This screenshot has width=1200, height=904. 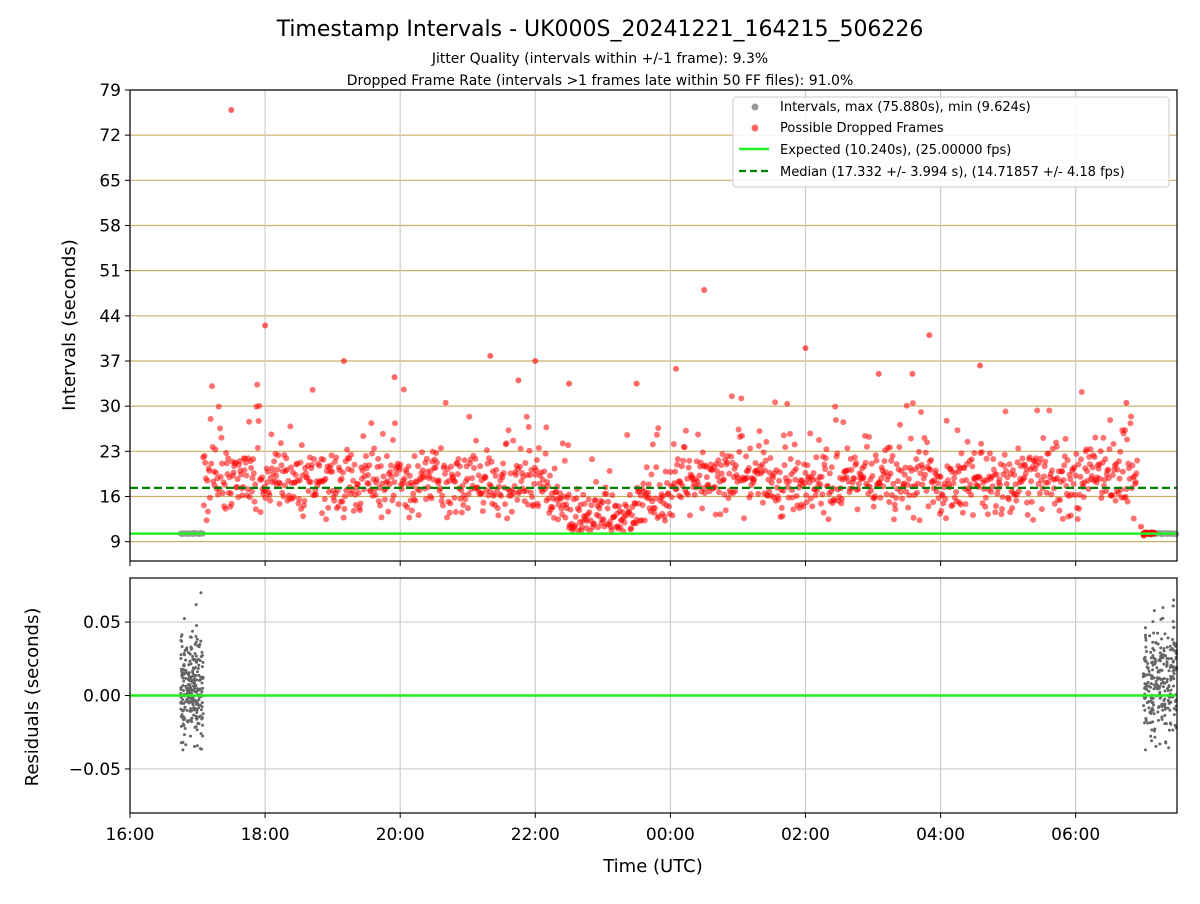 What do you see at coordinates (110, 497) in the screenshot?
I see `intervals-y-tick-label: 16` at bounding box center [110, 497].